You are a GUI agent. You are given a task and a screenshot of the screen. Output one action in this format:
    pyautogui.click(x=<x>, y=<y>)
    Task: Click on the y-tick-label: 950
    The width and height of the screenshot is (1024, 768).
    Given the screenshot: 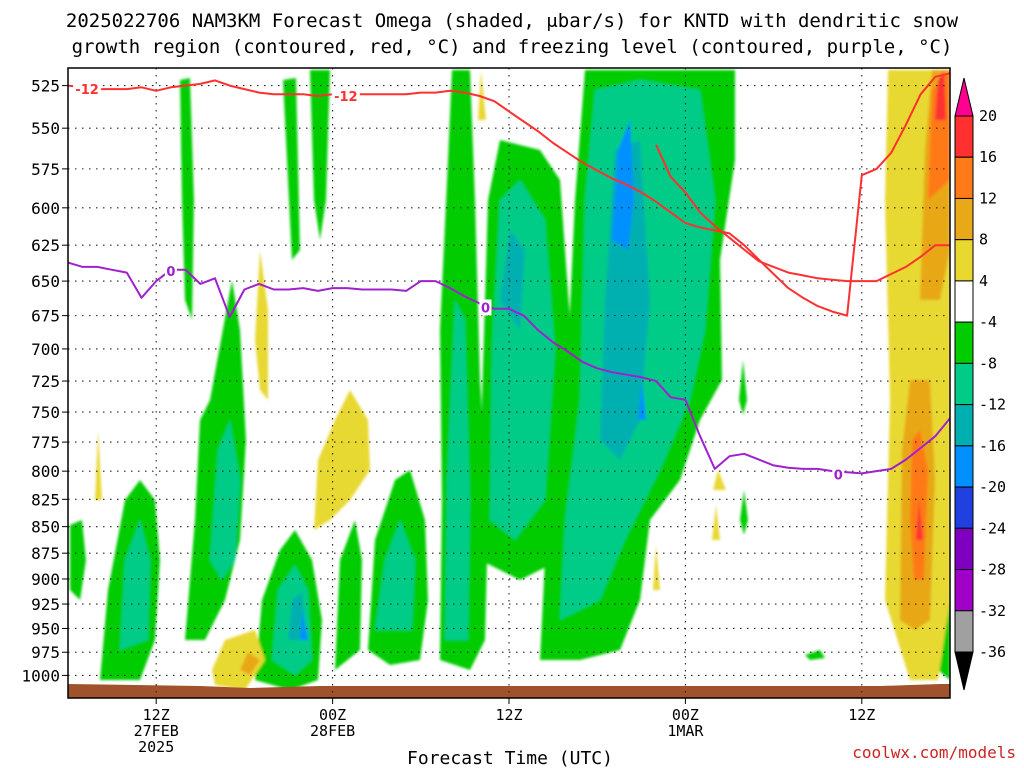 What is the action you would take?
    pyautogui.click(x=45, y=628)
    